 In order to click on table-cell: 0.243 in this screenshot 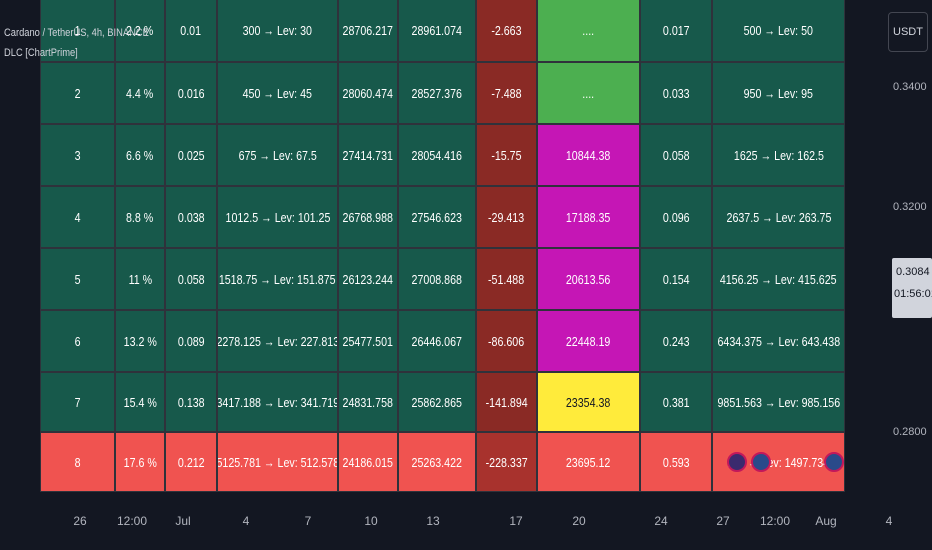, I will do `click(676, 341)`.